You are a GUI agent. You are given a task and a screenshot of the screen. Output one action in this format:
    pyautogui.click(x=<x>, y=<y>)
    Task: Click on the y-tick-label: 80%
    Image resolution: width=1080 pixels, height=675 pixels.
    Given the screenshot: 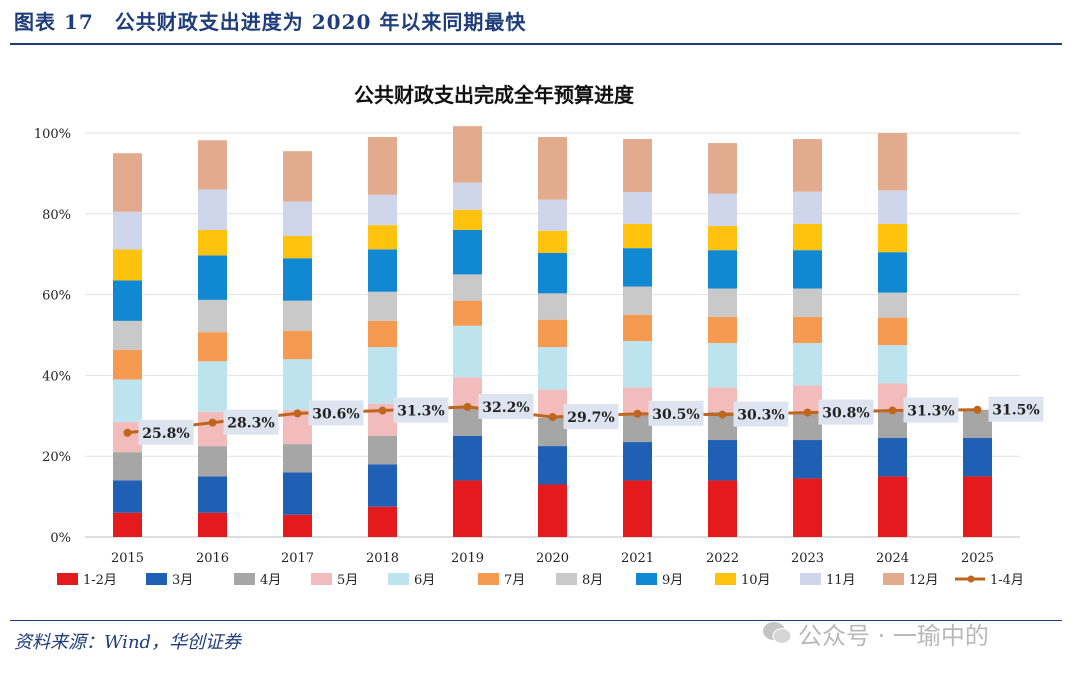 What is the action you would take?
    pyautogui.click(x=56, y=215)
    